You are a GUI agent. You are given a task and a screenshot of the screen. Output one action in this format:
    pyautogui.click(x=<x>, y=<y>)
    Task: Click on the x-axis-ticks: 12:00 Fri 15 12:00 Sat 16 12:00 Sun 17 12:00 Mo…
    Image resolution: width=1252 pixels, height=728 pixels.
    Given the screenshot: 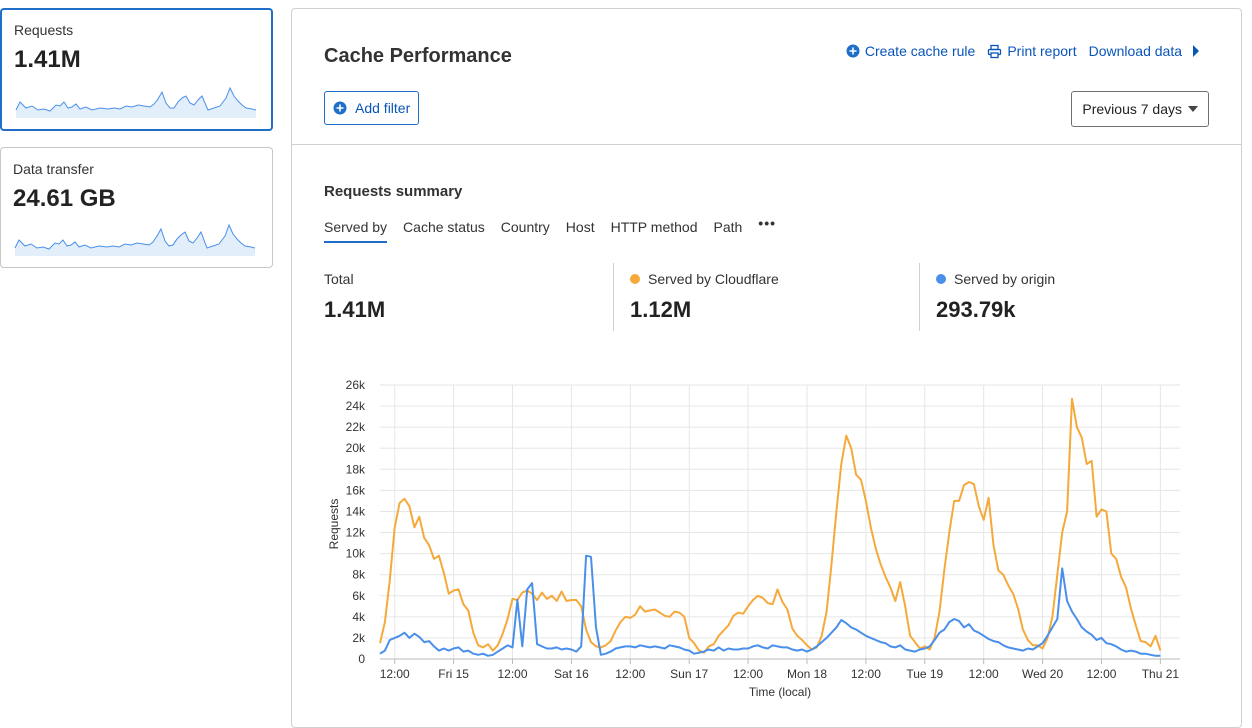 What is the action you would take?
    pyautogui.click(x=780, y=670)
    